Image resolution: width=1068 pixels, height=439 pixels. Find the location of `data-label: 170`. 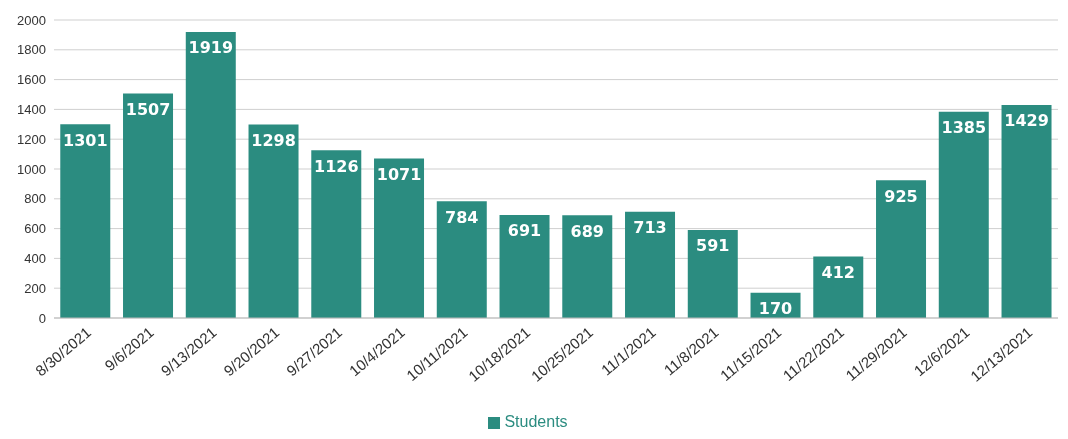

data-label: 170 is located at coordinates (775, 309).